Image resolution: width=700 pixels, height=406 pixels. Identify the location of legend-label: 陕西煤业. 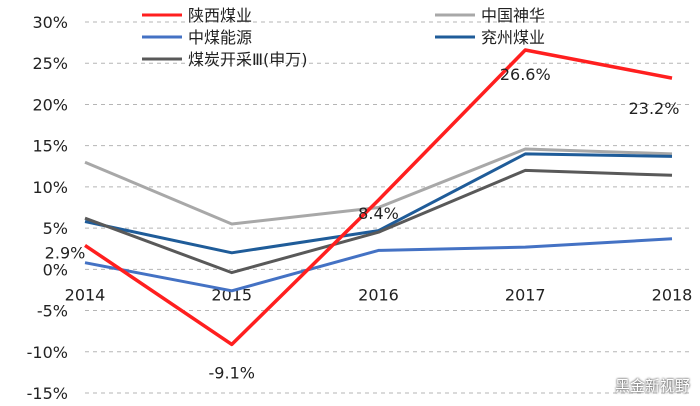
(220, 15).